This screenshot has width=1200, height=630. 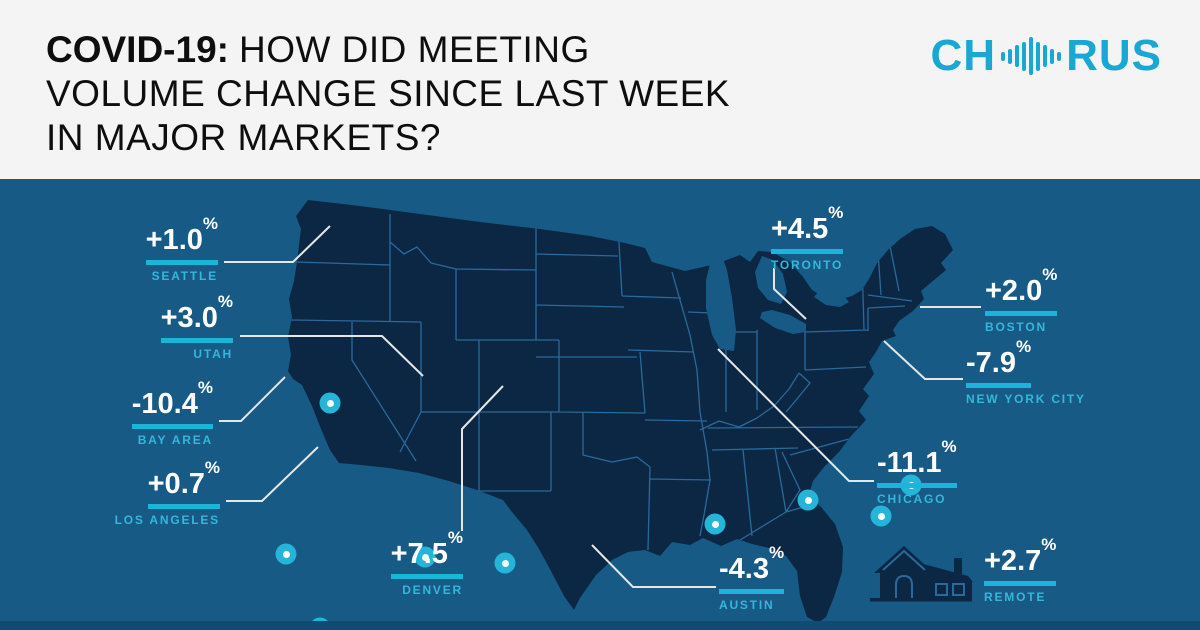 What do you see at coordinates (963, 55) in the screenshot?
I see `logo-text-left: CH` at bounding box center [963, 55].